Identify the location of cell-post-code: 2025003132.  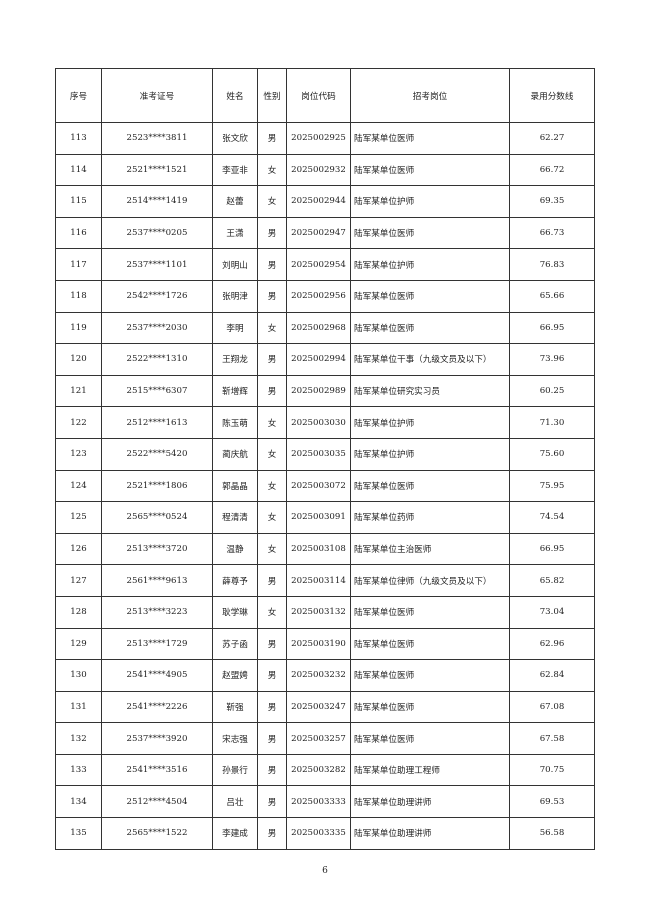
(318, 612).